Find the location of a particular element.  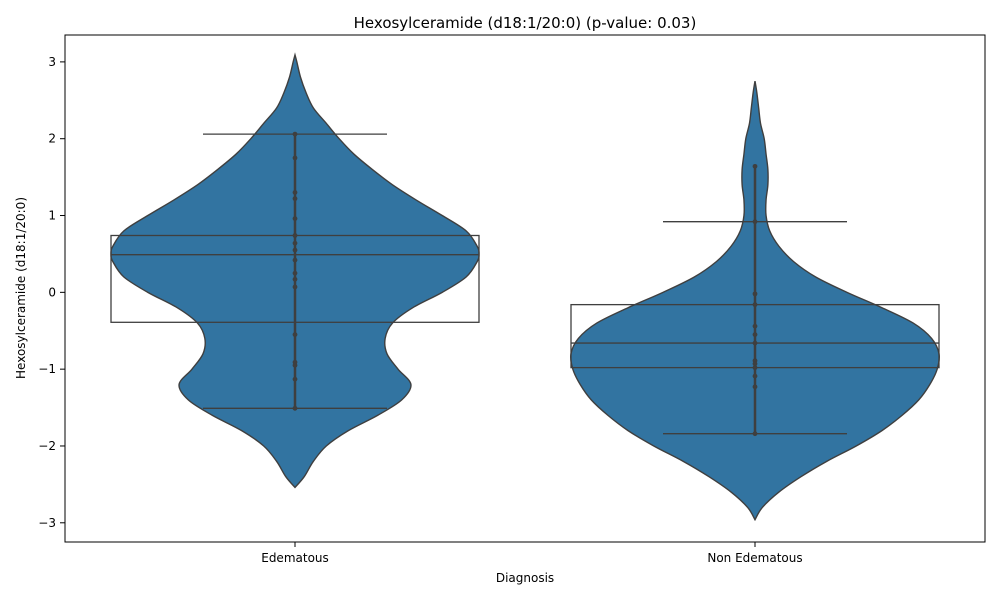

y-tick-label: 1 is located at coordinates (52, 216).